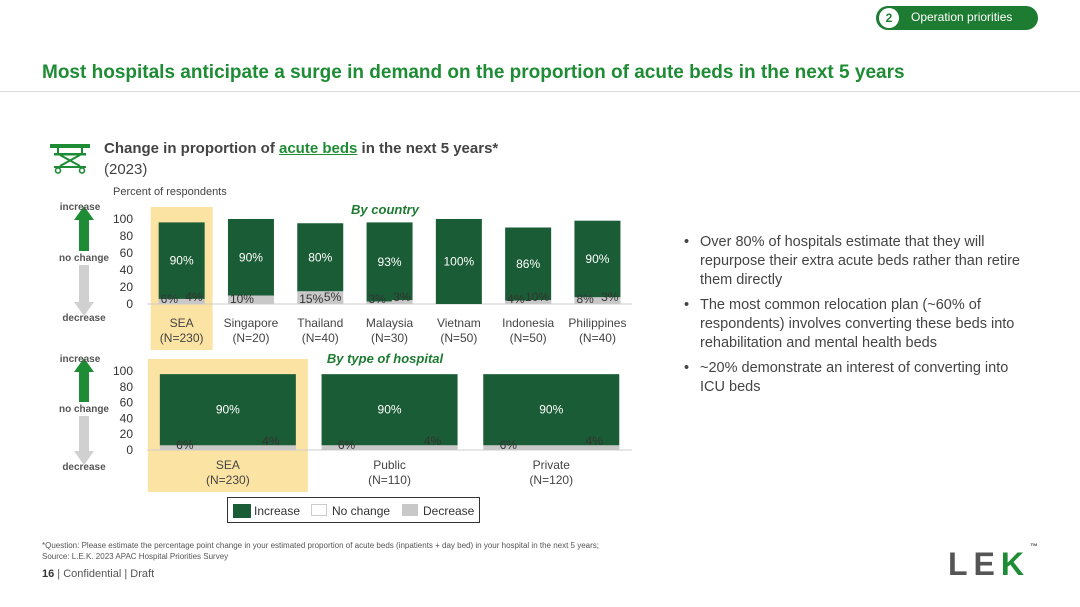  I want to click on page-number: 16, so click(48, 574).